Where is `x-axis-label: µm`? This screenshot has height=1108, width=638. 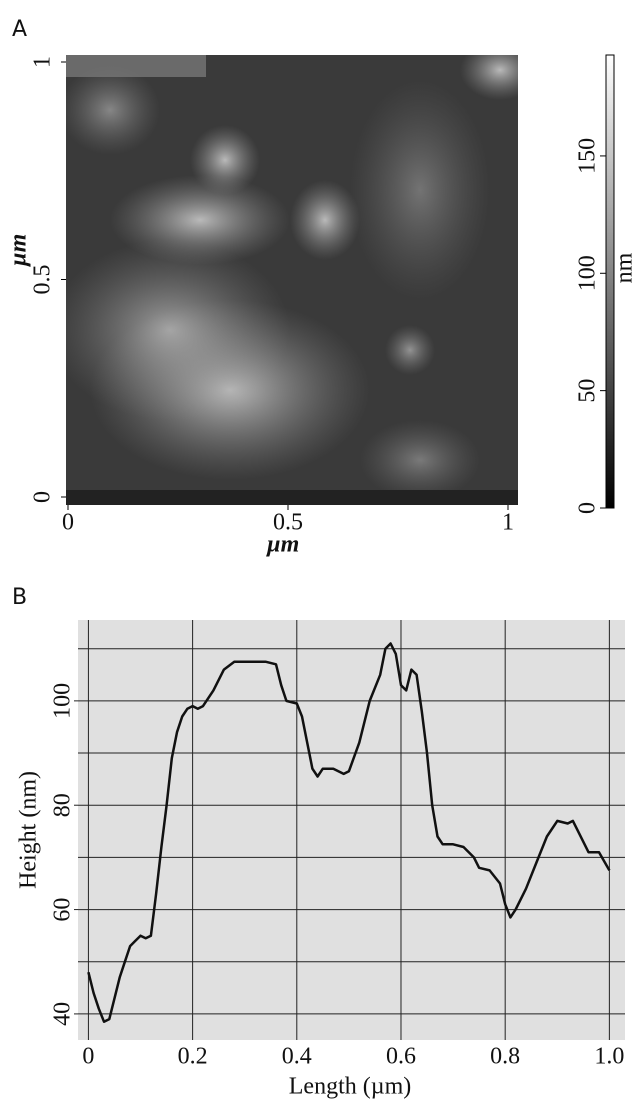 x-axis-label: µm is located at coordinates (283, 545).